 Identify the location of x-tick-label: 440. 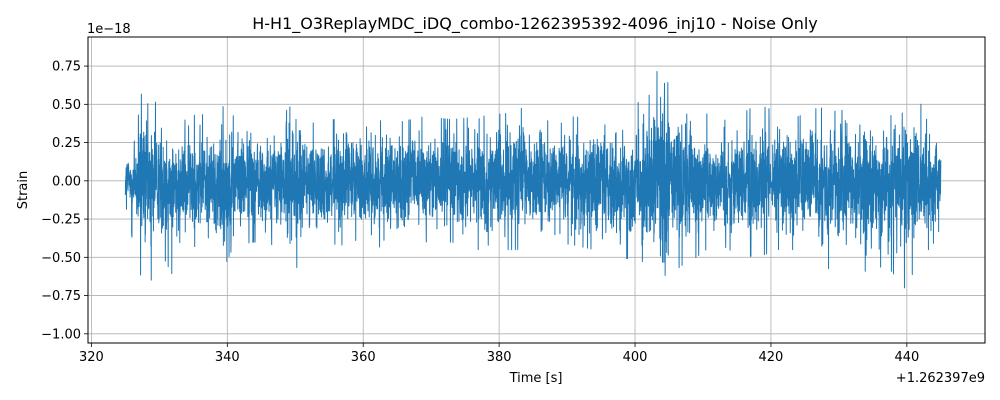
(906, 357).